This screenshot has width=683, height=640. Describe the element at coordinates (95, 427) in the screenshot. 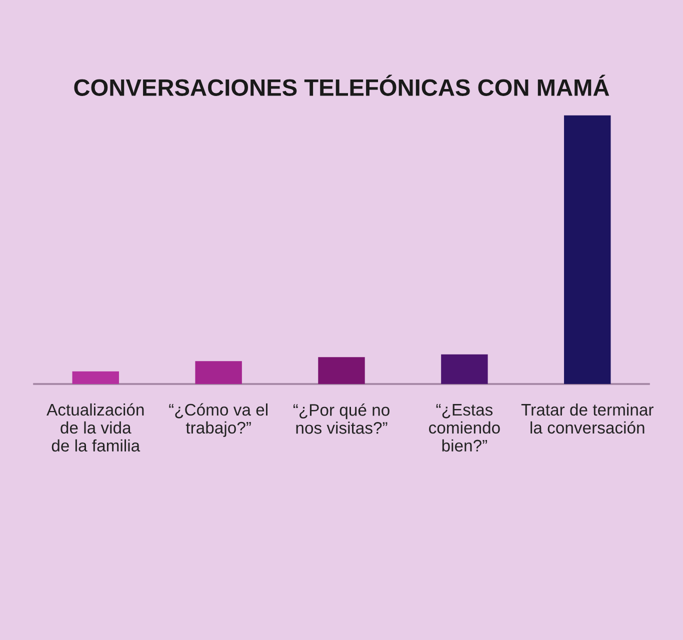

I see `x-tick-label: Actualización de la vida de la familia` at that location.